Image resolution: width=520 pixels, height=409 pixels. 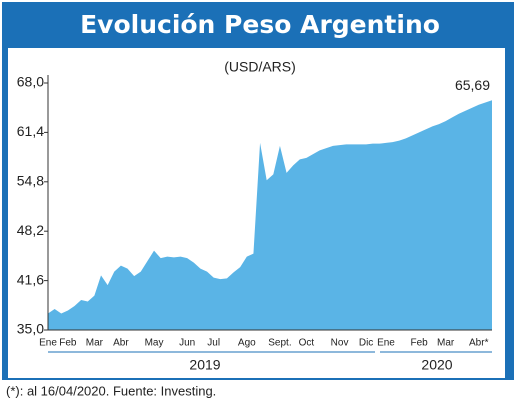 I want to click on chart-title: Evolución Peso Argentino, so click(x=260, y=24).